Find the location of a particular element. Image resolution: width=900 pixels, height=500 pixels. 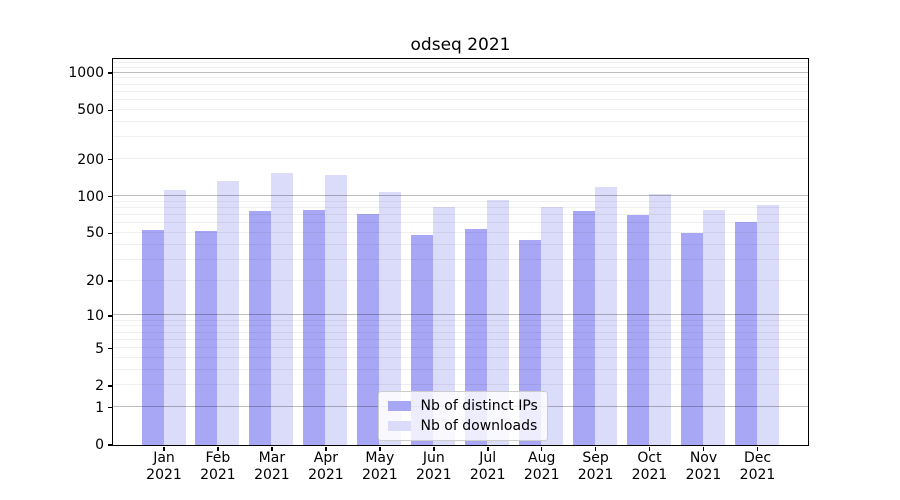

x-tick-label-jul: Jul 2021 is located at coordinates (487, 466).